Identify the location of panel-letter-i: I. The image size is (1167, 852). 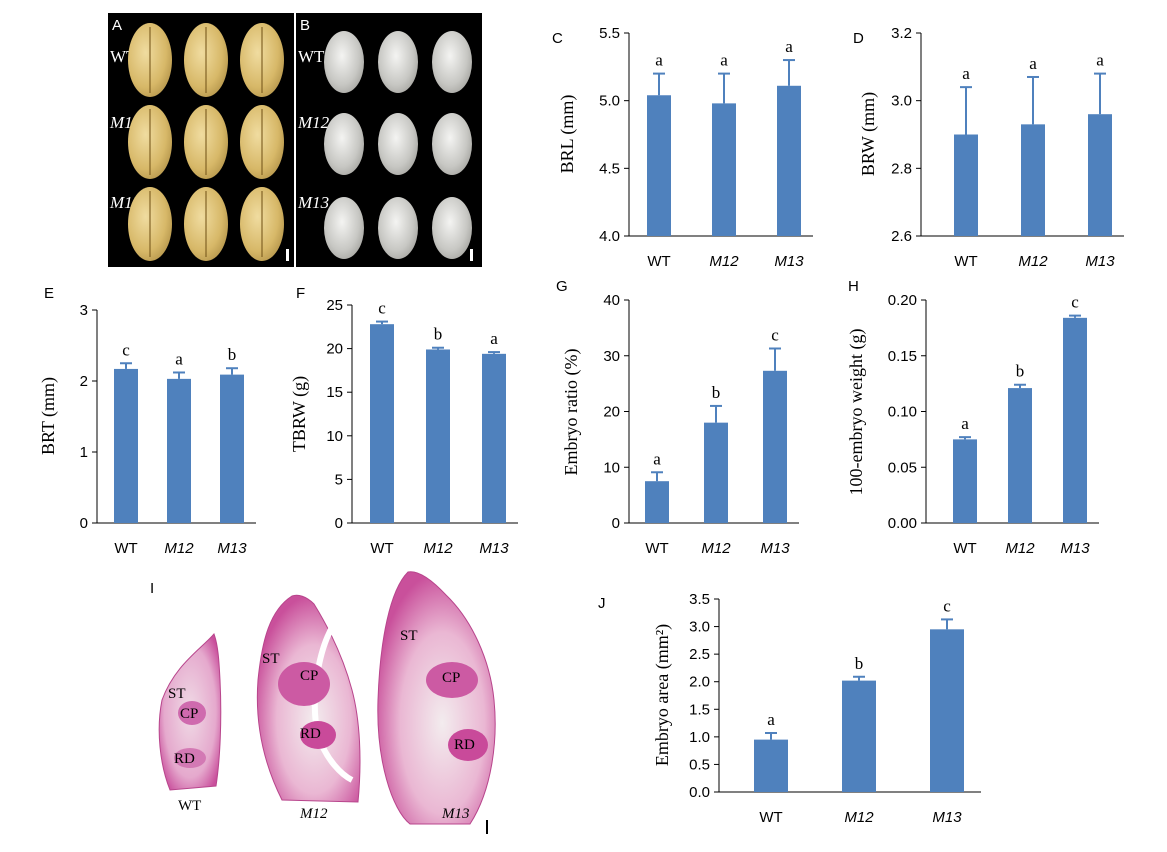
(152, 588).